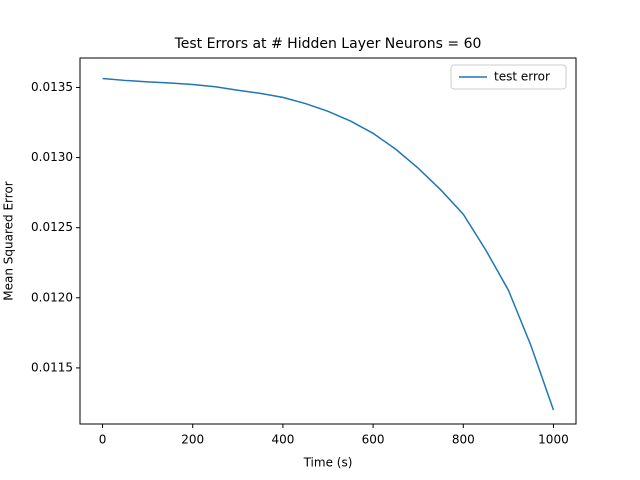 The width and height of the screenshot is (640, 480). I want to click on y-axis-label: Mean Squared Error, so click(9, 241).